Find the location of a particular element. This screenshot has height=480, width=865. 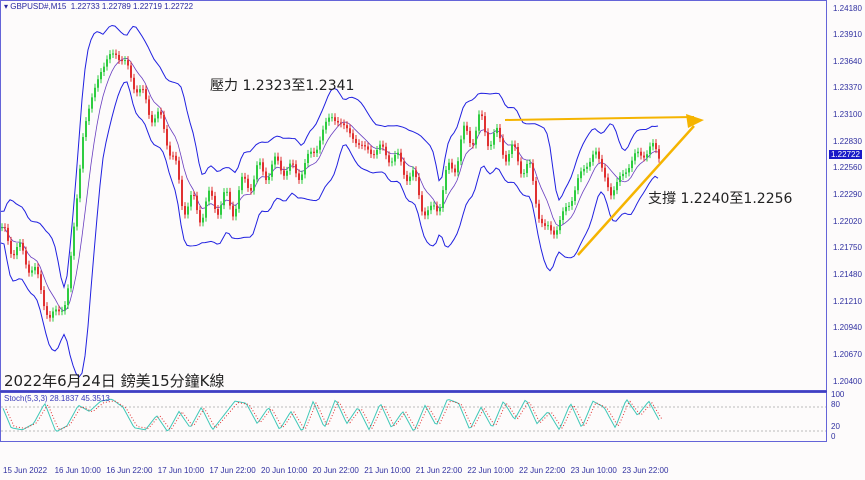

resistance-annotation: 壓力 1.2323至1.2341 is located at coordinates (282, 86).